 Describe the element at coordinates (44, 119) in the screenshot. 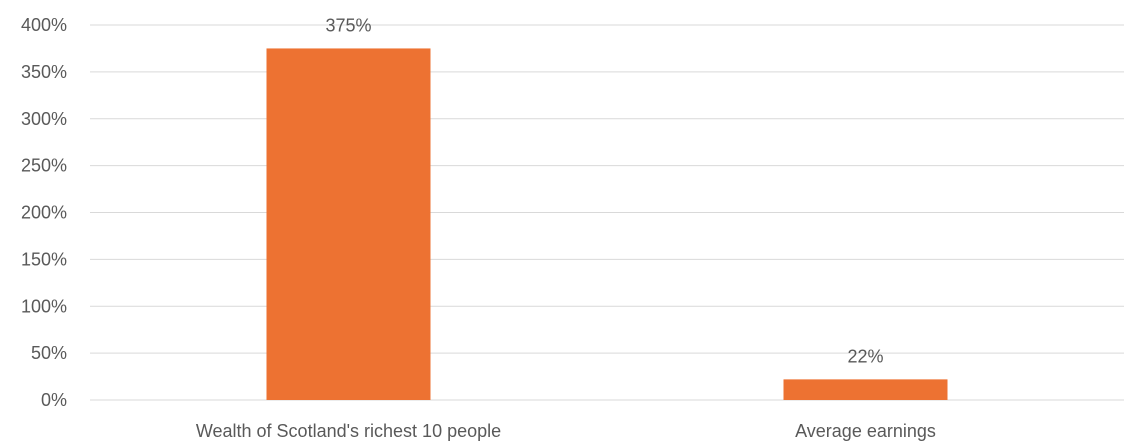

I see `y-tick-label: 300%` at that location.